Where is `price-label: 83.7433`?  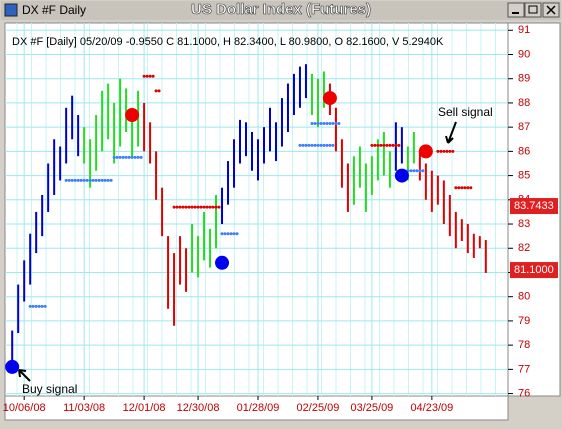 price-label: 83.7433 is located at coordinates (534, 206).